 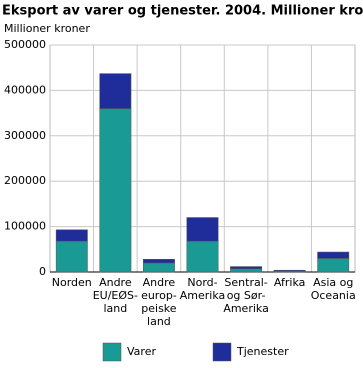 I want to click on x-tick-label: Sentral-, so click(x=245, y=282).